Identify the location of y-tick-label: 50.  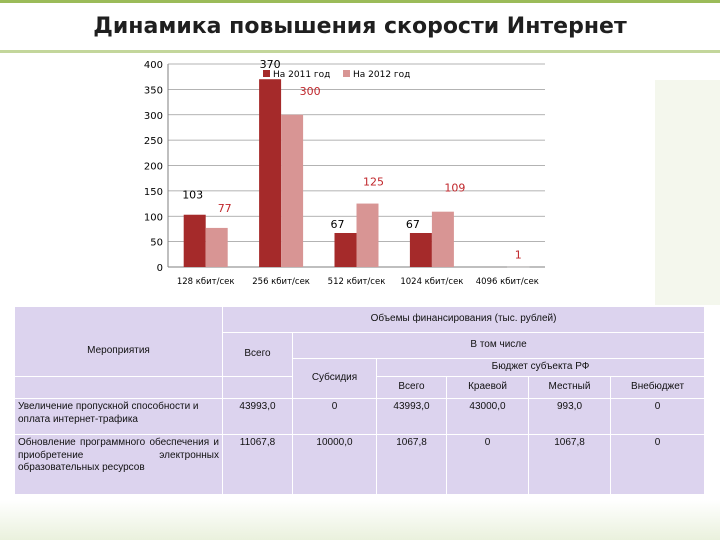
(156, 243).